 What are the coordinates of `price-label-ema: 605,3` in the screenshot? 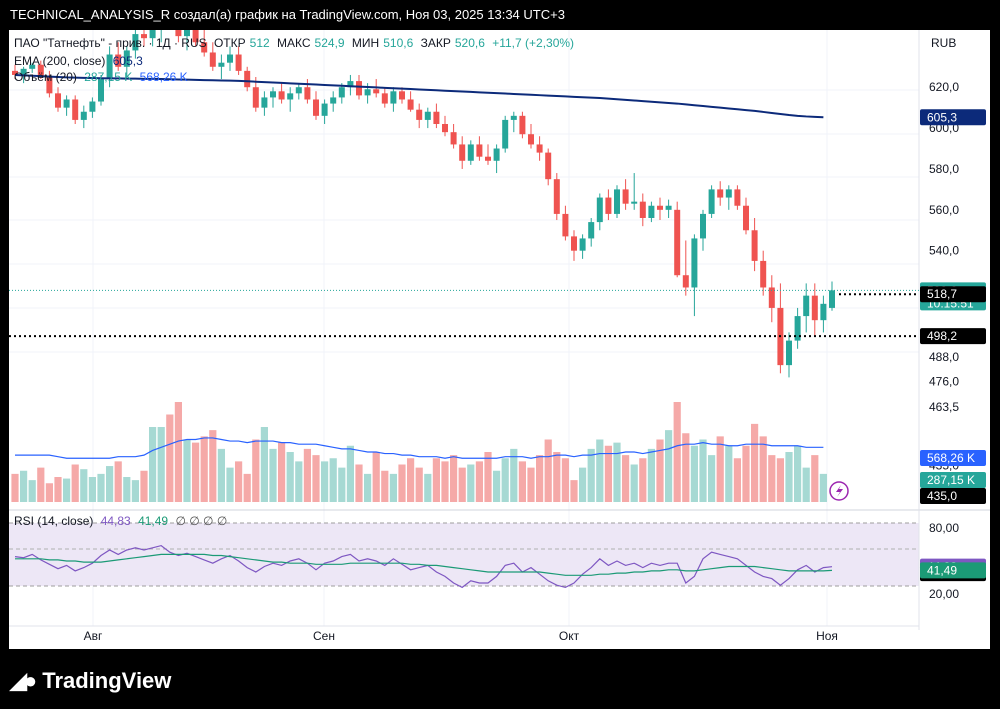 It's located at (953, 117).